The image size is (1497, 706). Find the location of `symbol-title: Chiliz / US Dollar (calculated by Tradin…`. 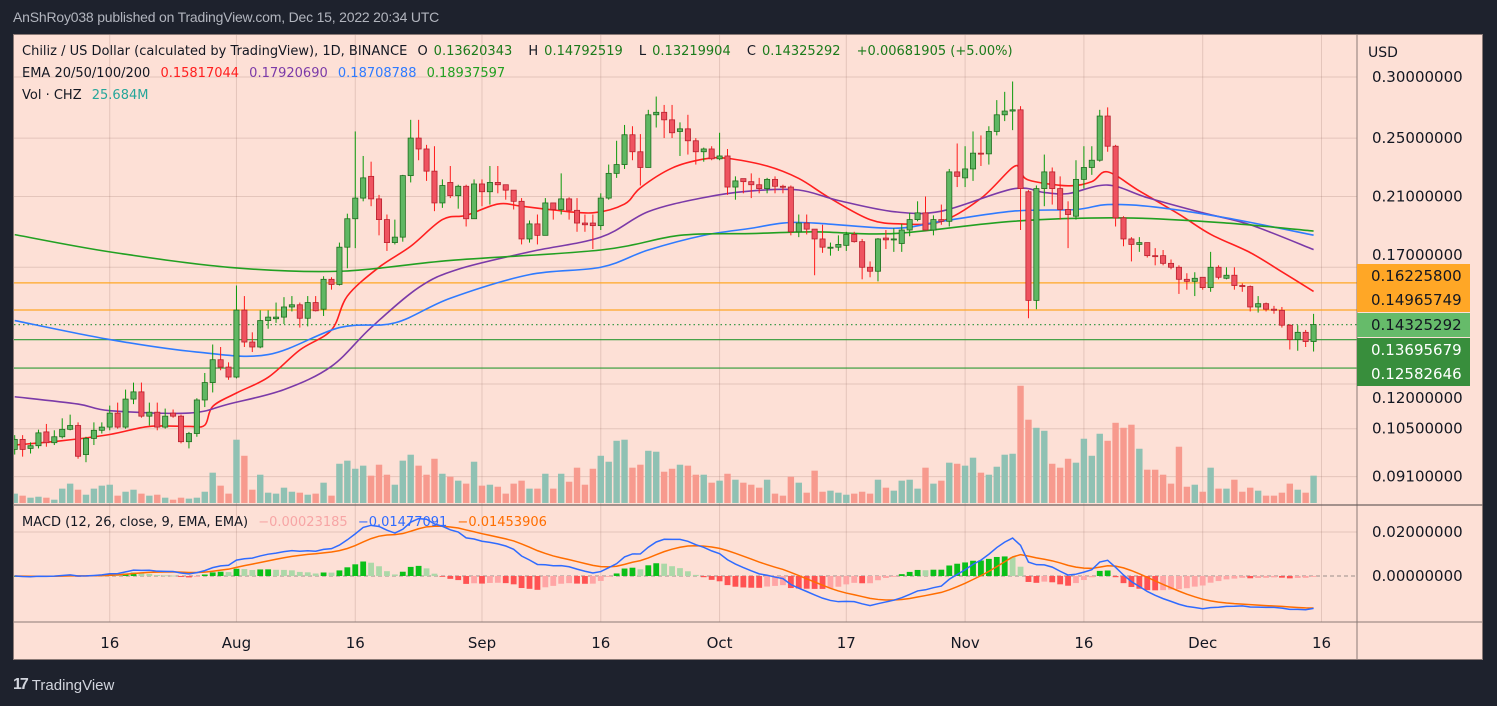

symbol-title: Chiliz / US Dollar (calculated by Tradin… is located at coordinates (215, 51).